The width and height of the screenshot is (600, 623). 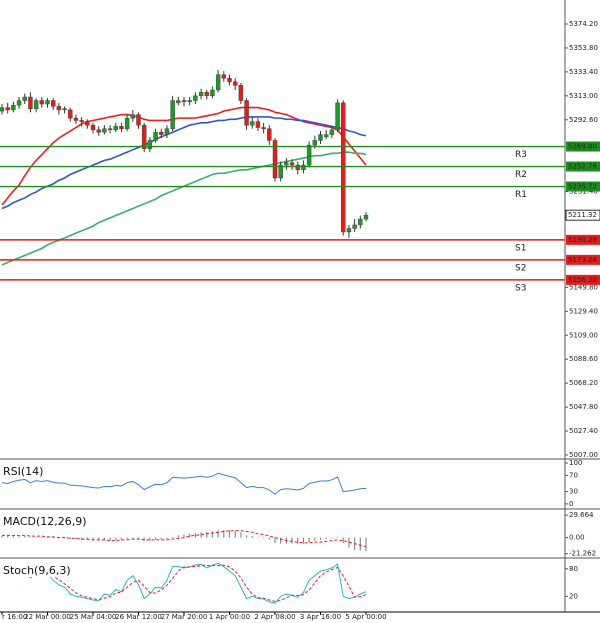 What do you see at coordinates (583, 311) in the screenshot?
I see `y-tick-label: 5129.40` at bounding box center [583, 311].